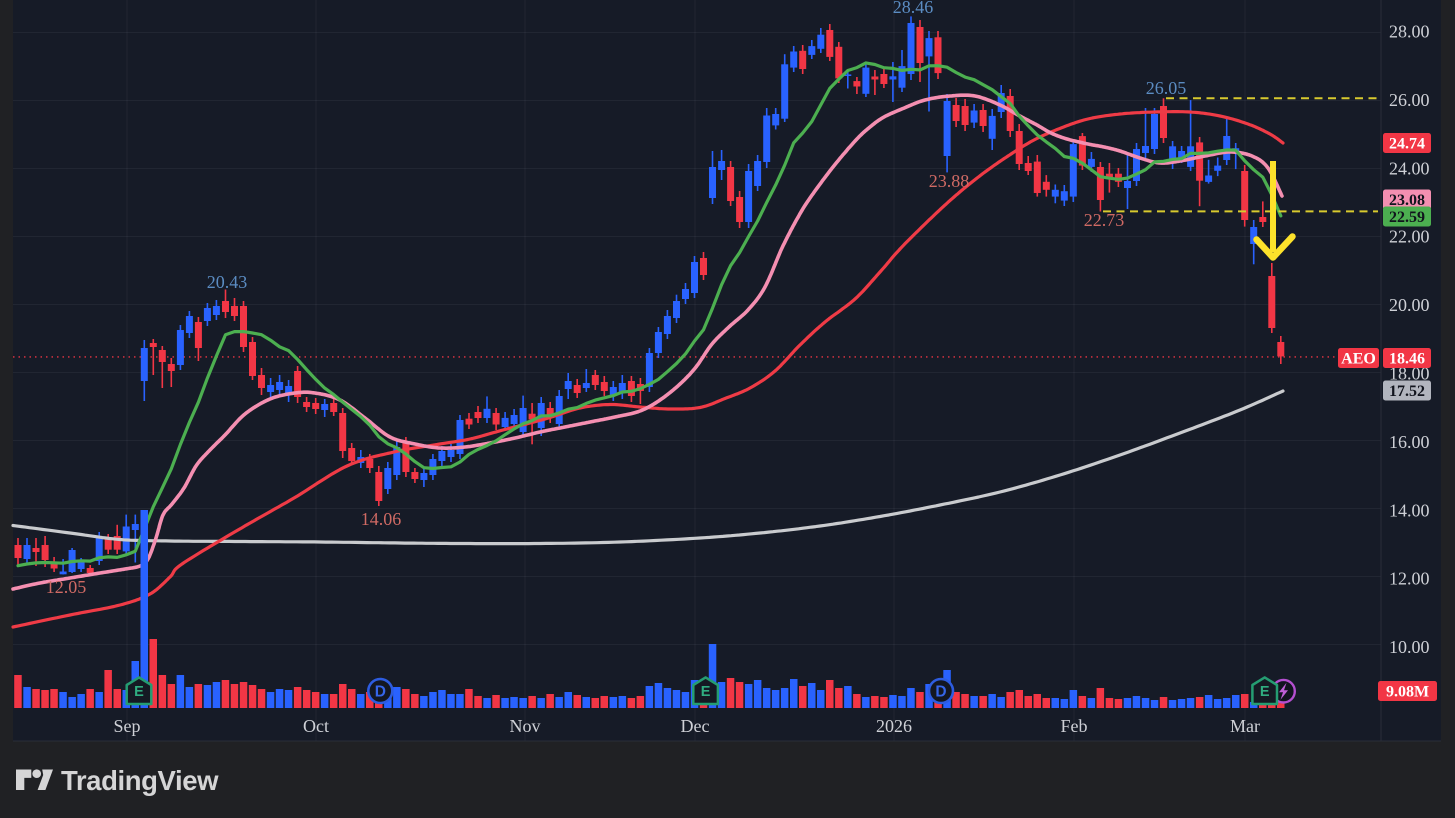 The width and height of the screenshot is (1455, 818). What do you see at coordinates (1409, 237) in the screenshot?
I see `svg-text: 22.00` at bounding box center [1409, 237].